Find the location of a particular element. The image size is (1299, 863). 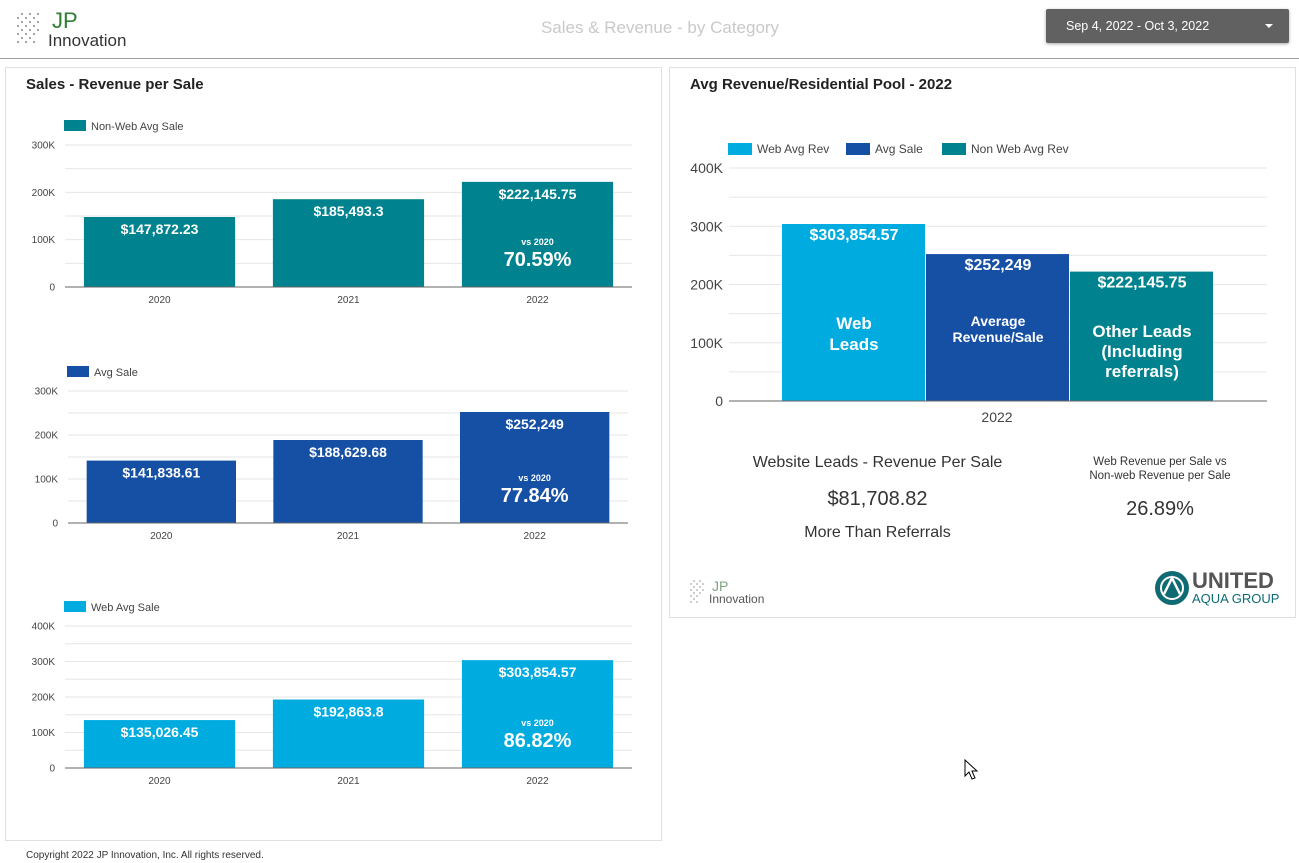

legend-label: Non-Web Avg Sale is located at coordinates (137, 127).